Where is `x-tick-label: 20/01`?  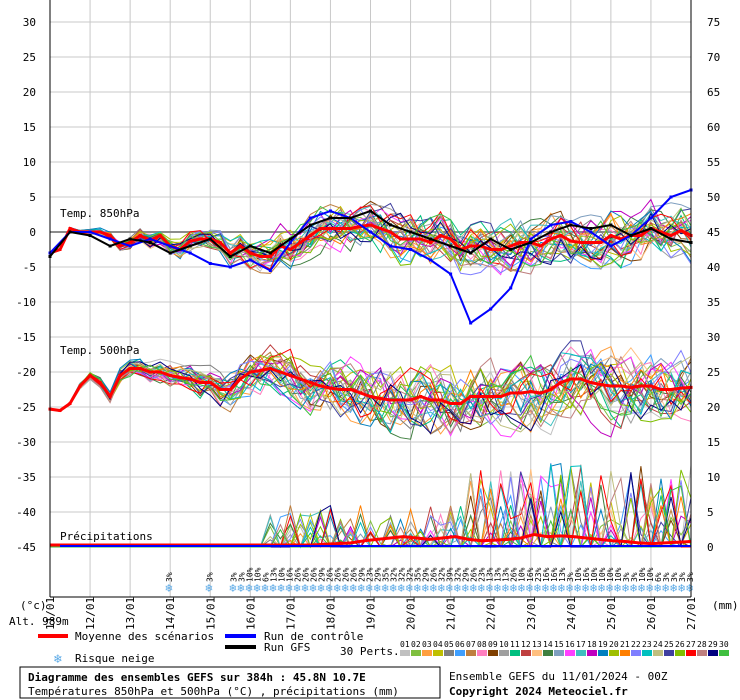 x-tick-label: 20/01 is located at coordinates (411, 613).